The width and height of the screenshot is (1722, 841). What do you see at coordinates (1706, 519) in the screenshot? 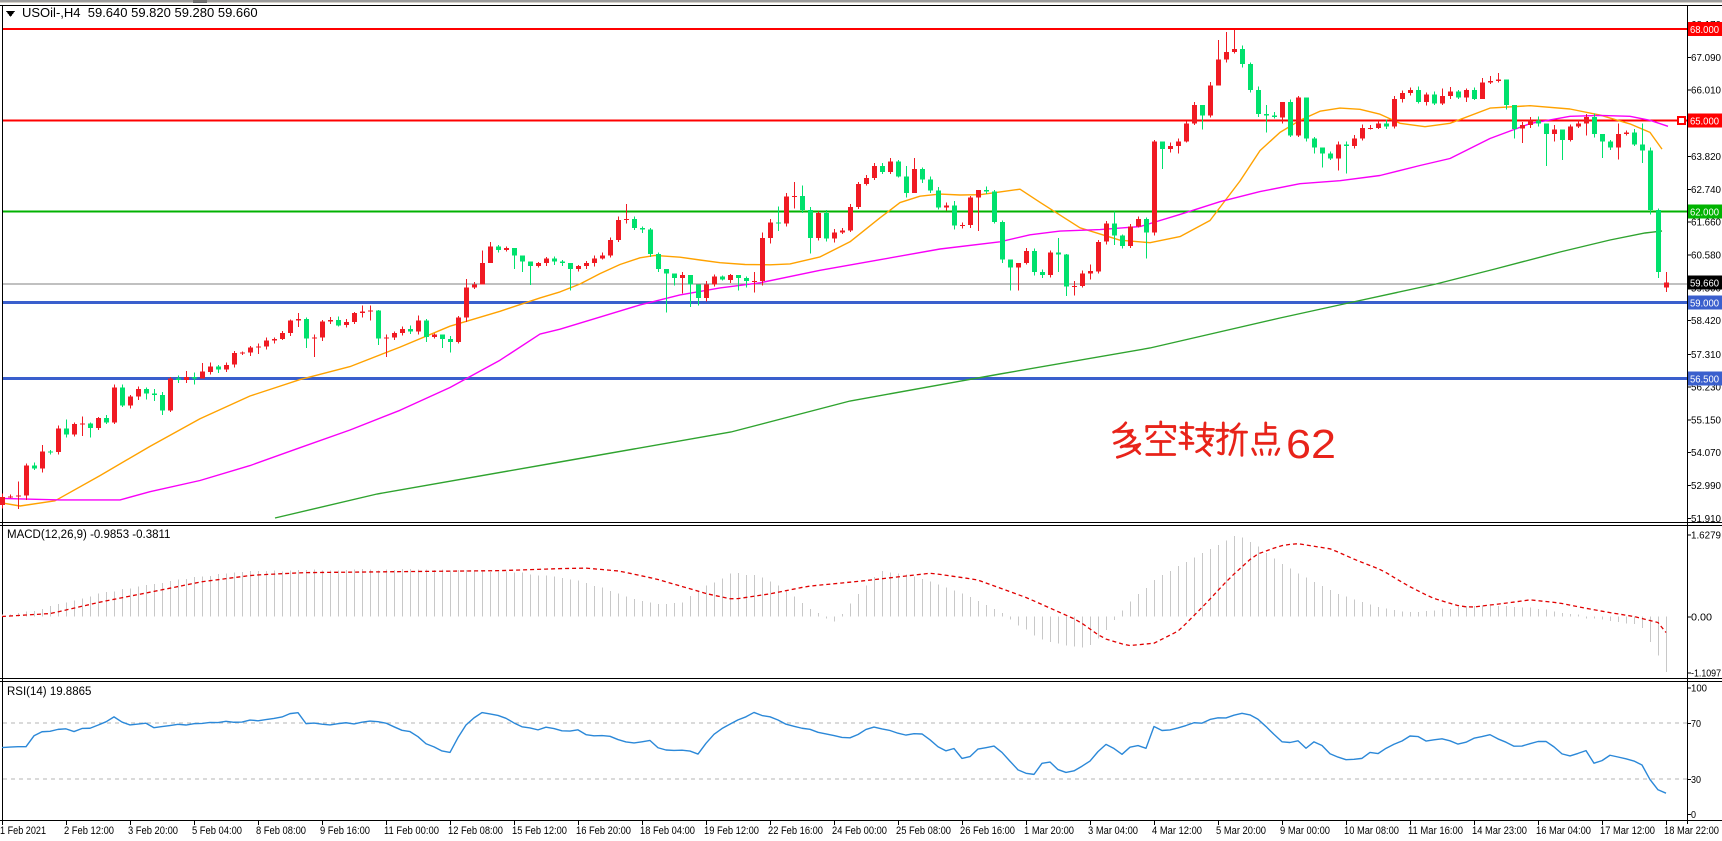
I see `svg-text: 51.910` at bounding box center [1706, 519].